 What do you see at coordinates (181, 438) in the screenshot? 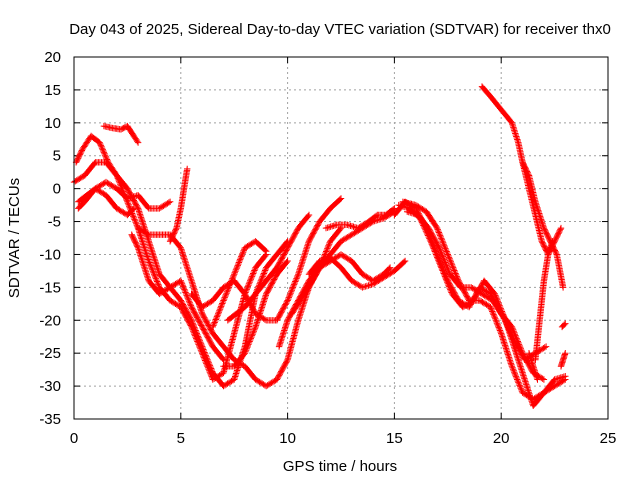
I see `x-tick-label: 5` at bounding box center [181, 438].